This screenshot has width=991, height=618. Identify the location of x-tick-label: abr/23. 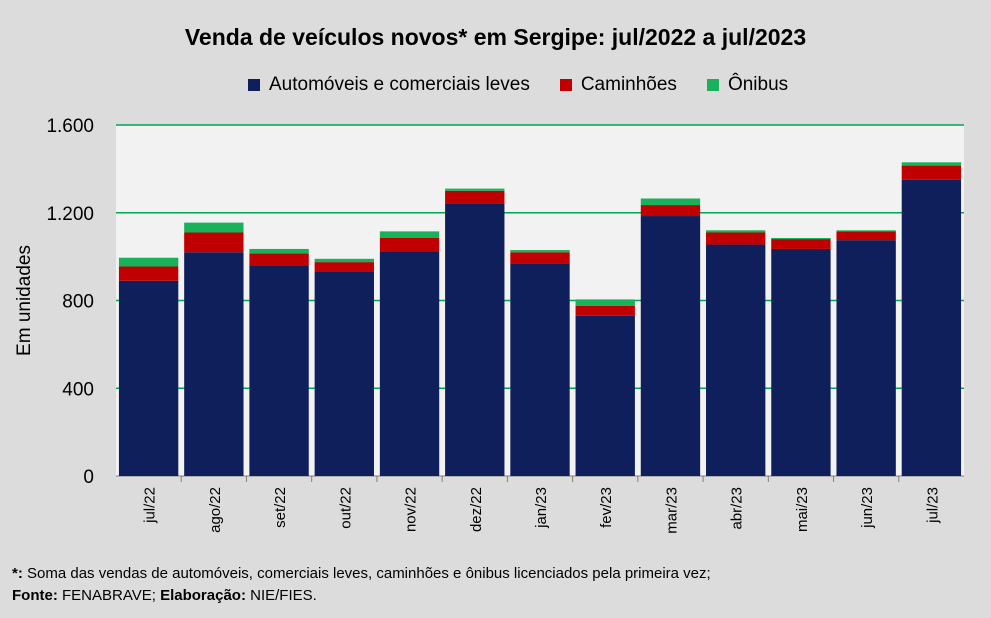
(737, 508).